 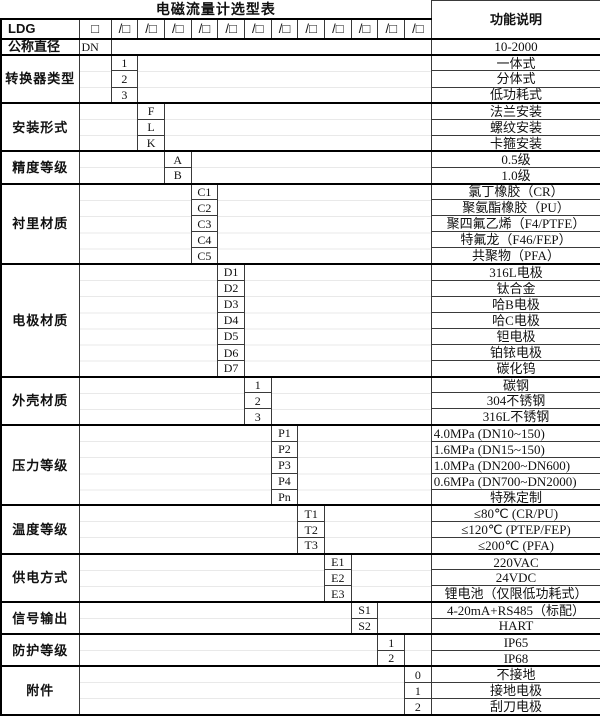 I want to click on option-code: D1, so click(x=231, y=272).